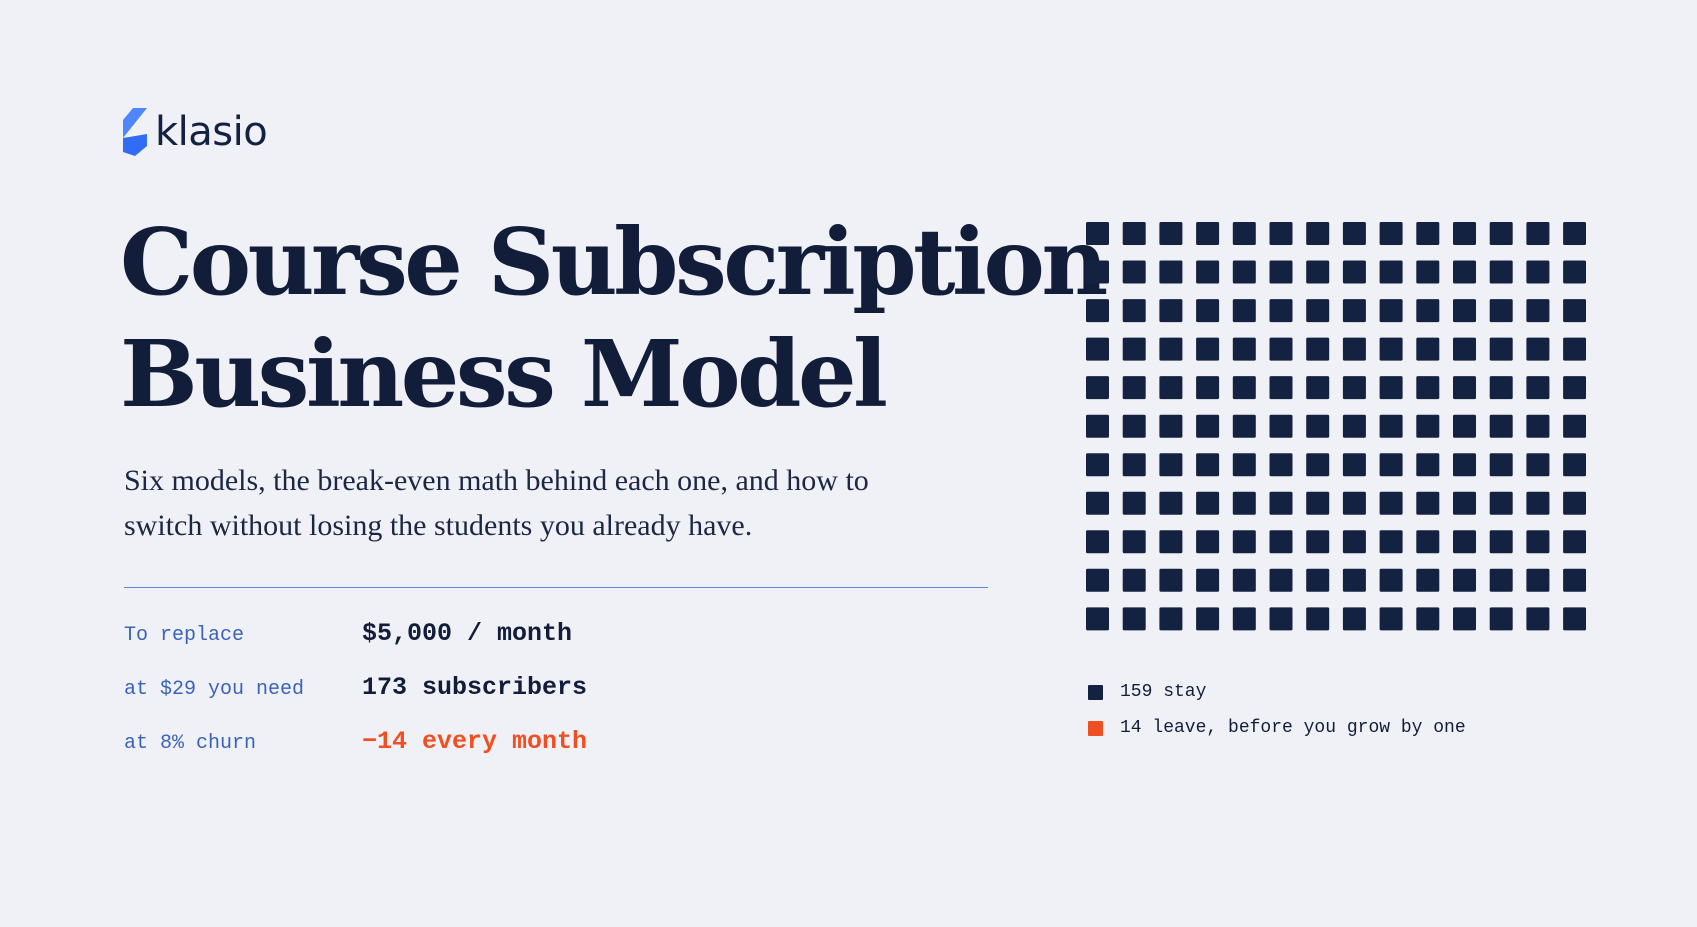  Describe the element at coordinates (1095, 692) in the screenshot. I see `legend-swatch-stay` at that location.